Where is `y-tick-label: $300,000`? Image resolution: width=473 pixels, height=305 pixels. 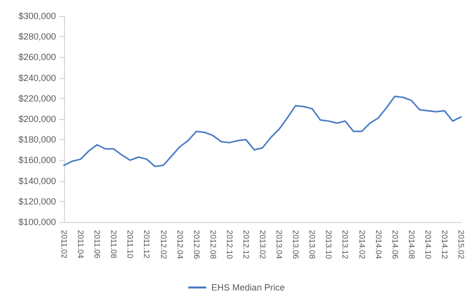 y-tick-label: $300,000 is located at coordinates (37, 16).